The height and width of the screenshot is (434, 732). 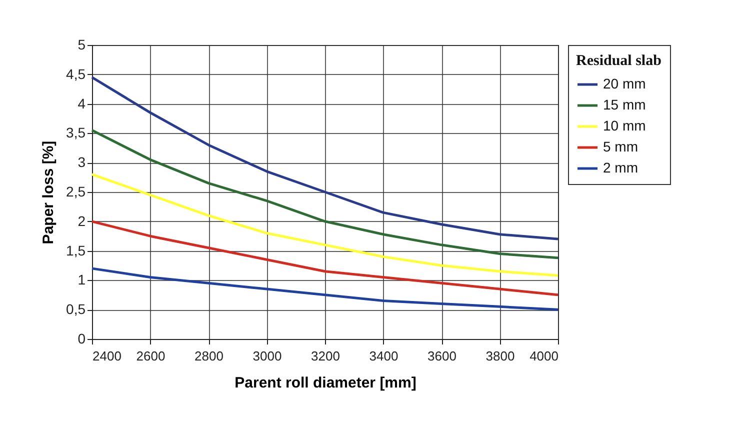 What do you see at coordinates (624, 104) in the screenshot?
I see `legend-label: 15 mm` at bounding box center [624, 104].